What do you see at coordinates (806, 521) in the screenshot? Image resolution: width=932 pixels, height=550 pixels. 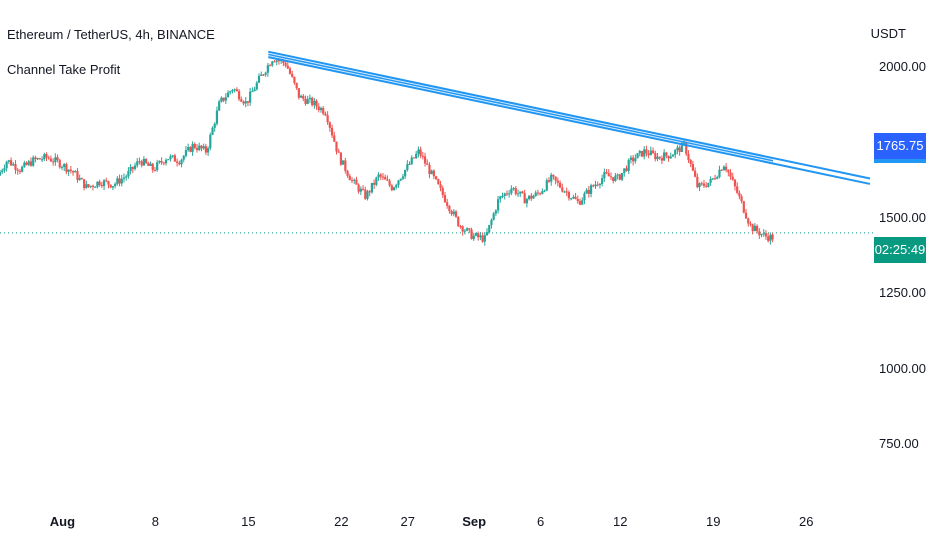 I see `x-tick-label: 26` at bounding box center [806, 521].